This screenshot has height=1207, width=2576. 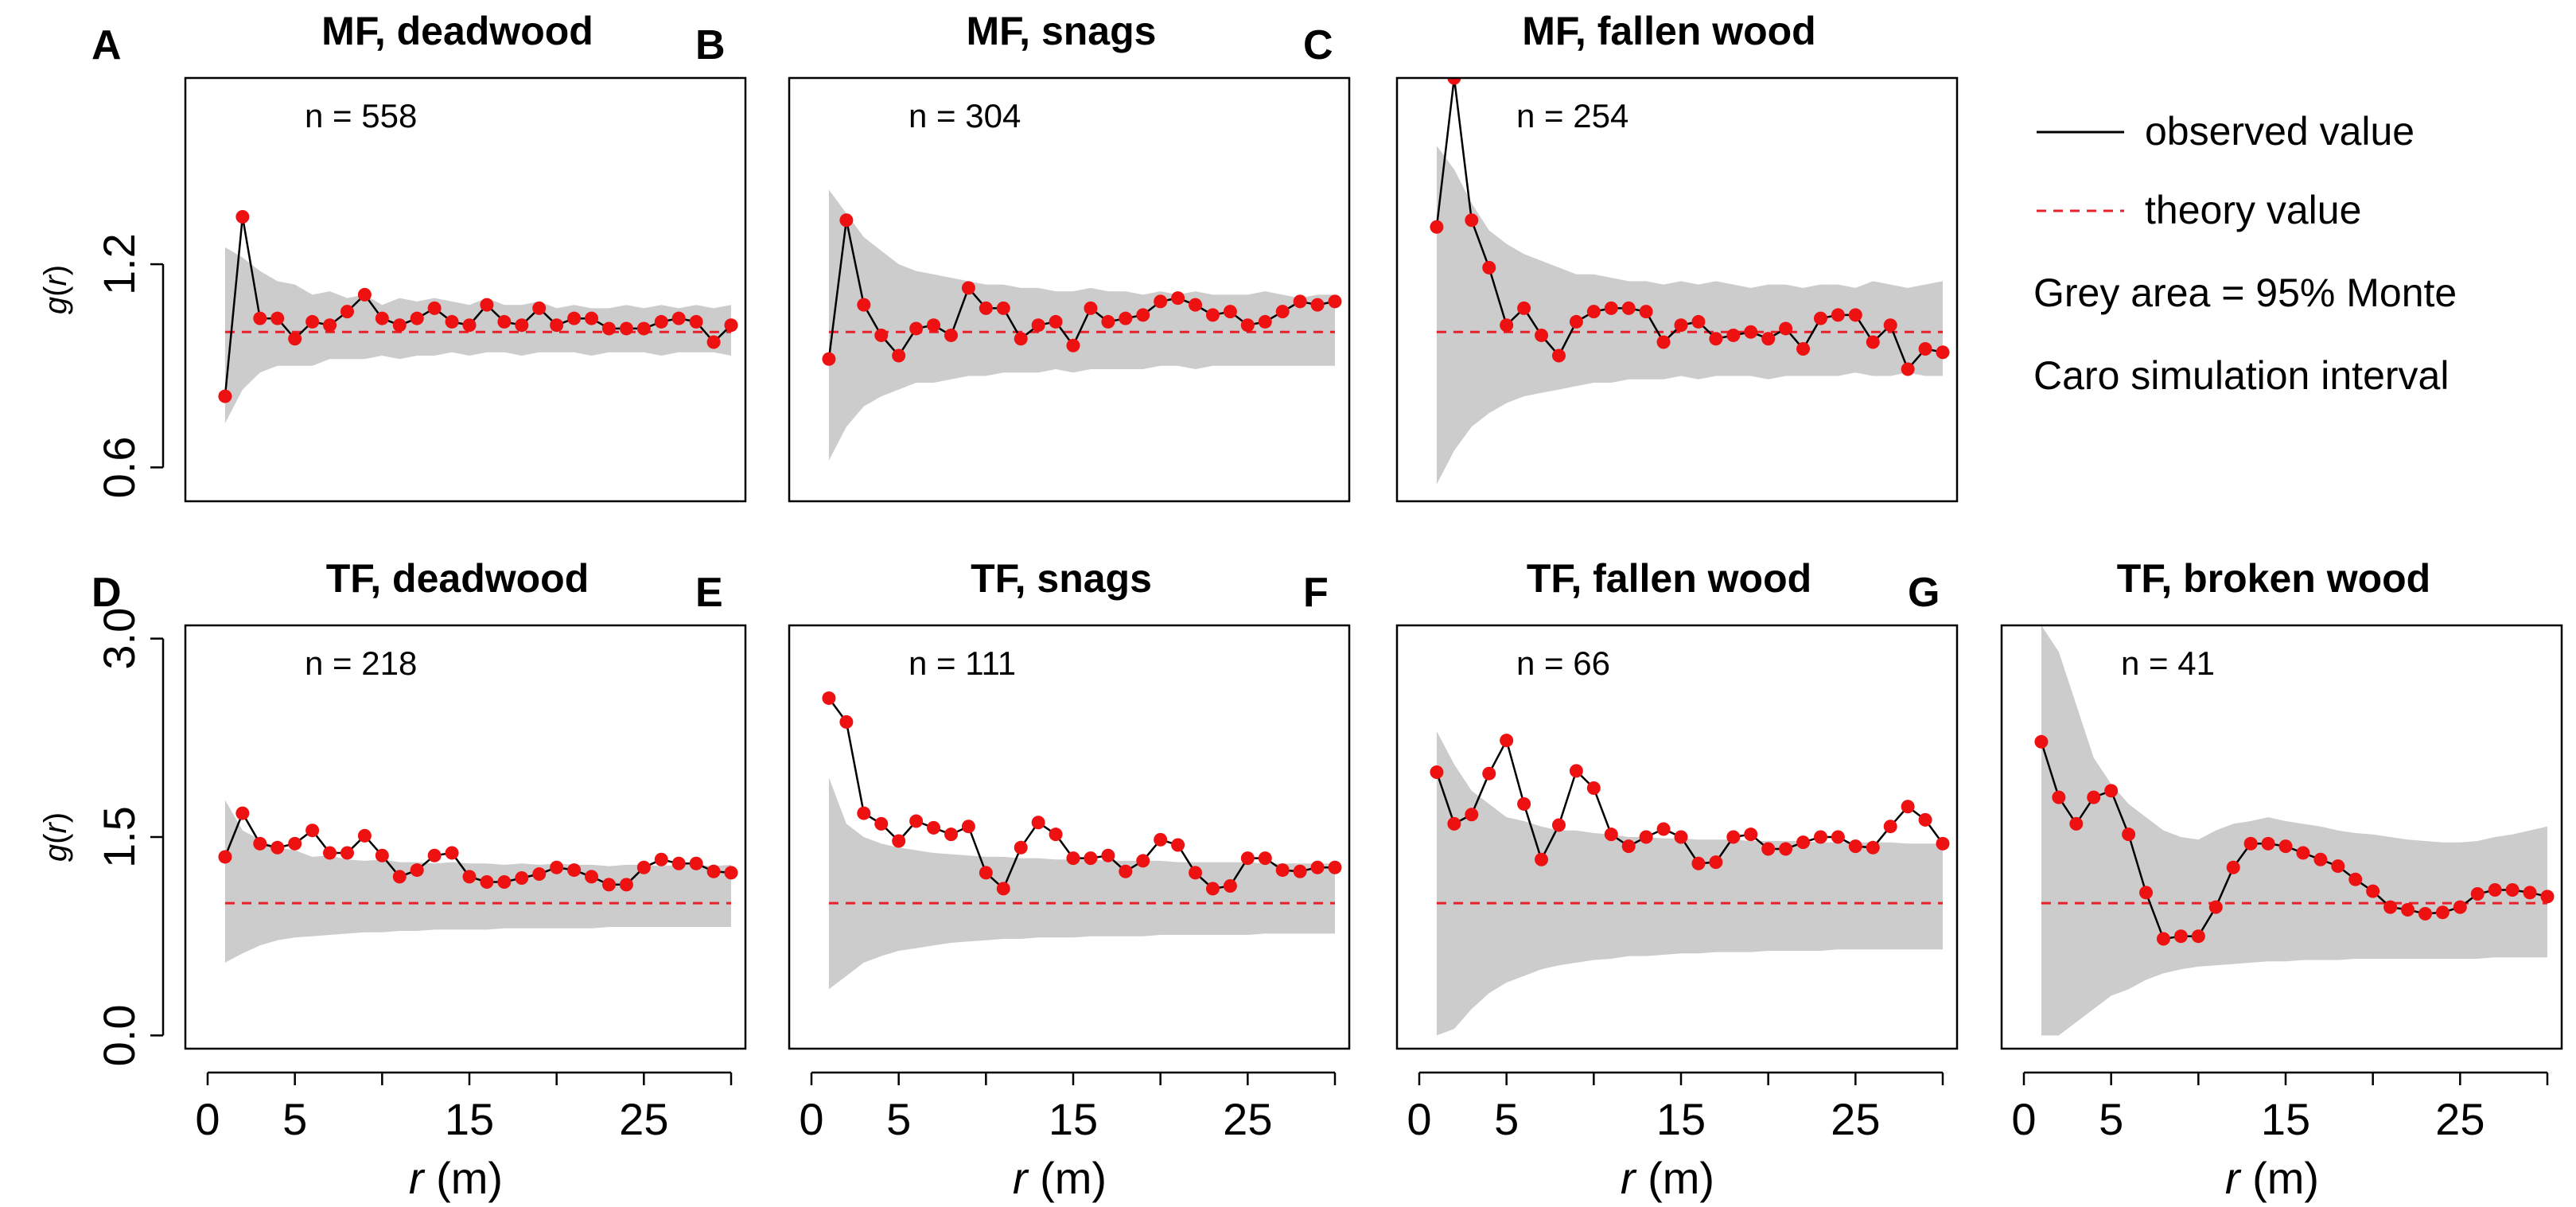 I want to click on panel-f: F TF, fallen wood n = 66 0 5 15 25 r (m), so click(x=1631, y=880).